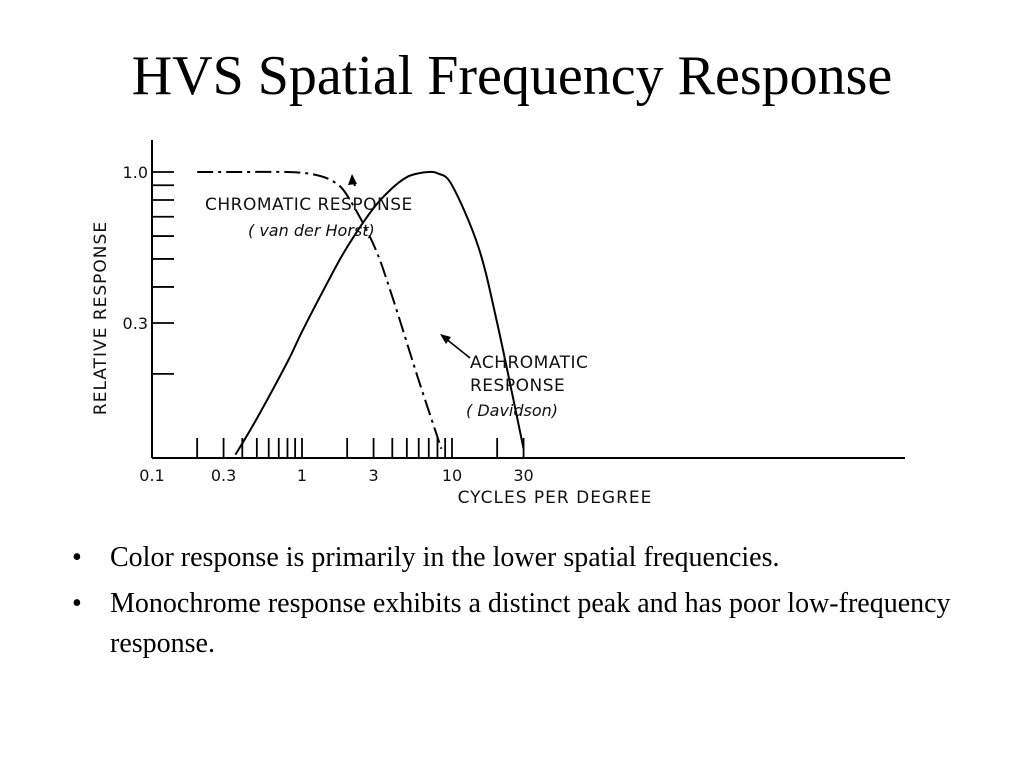  What do you see at coordinates (311, 230) in the screenshot?
I see `chromatic-response-source: ( van der Horst)` at bounding box center [311, 230].